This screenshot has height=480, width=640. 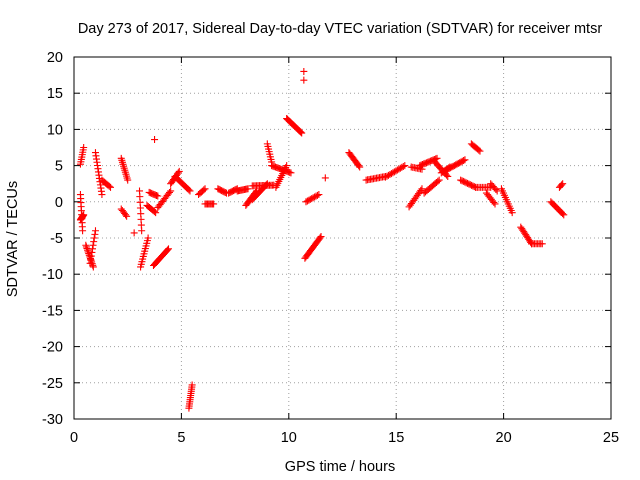 I want to click on y-tick-label: -15, so click(x=52, y=311).